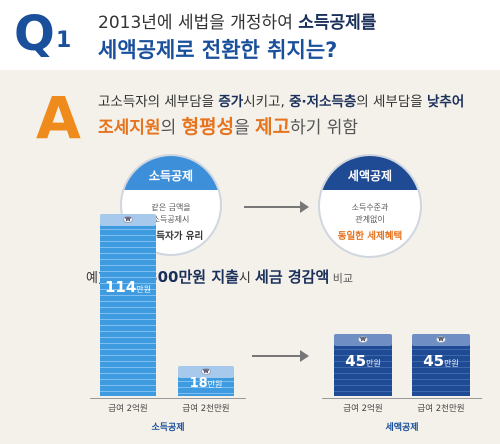 The width and height of the screenshot is (500, 444). I want to click on coin-stack-18: ₩ 18만원, so click(206, 381).